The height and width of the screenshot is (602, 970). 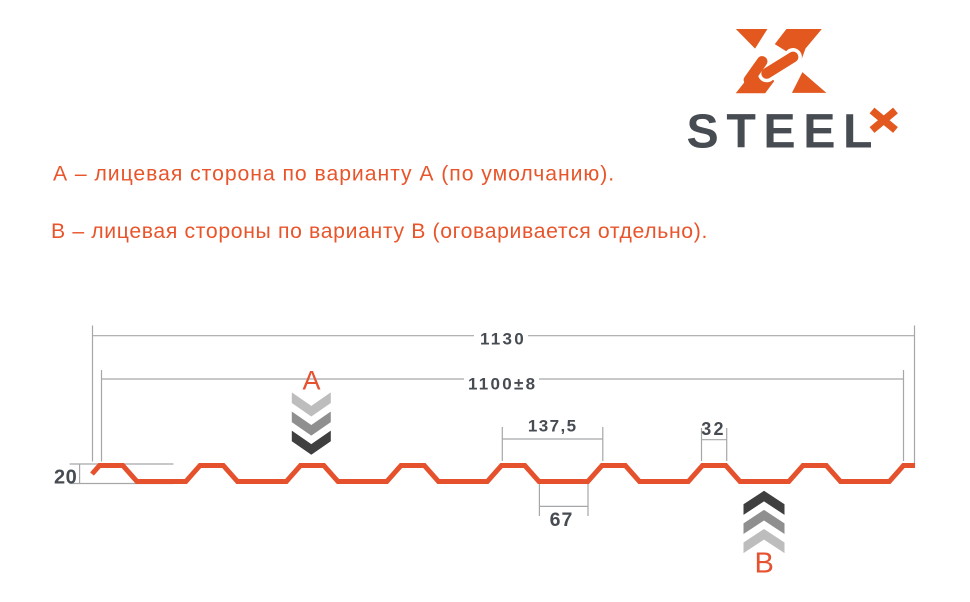 What do you see at coordinates (502, 384) in the screenshot?
I see `svg-text: 1100±8` at bounding box center [502, 384].